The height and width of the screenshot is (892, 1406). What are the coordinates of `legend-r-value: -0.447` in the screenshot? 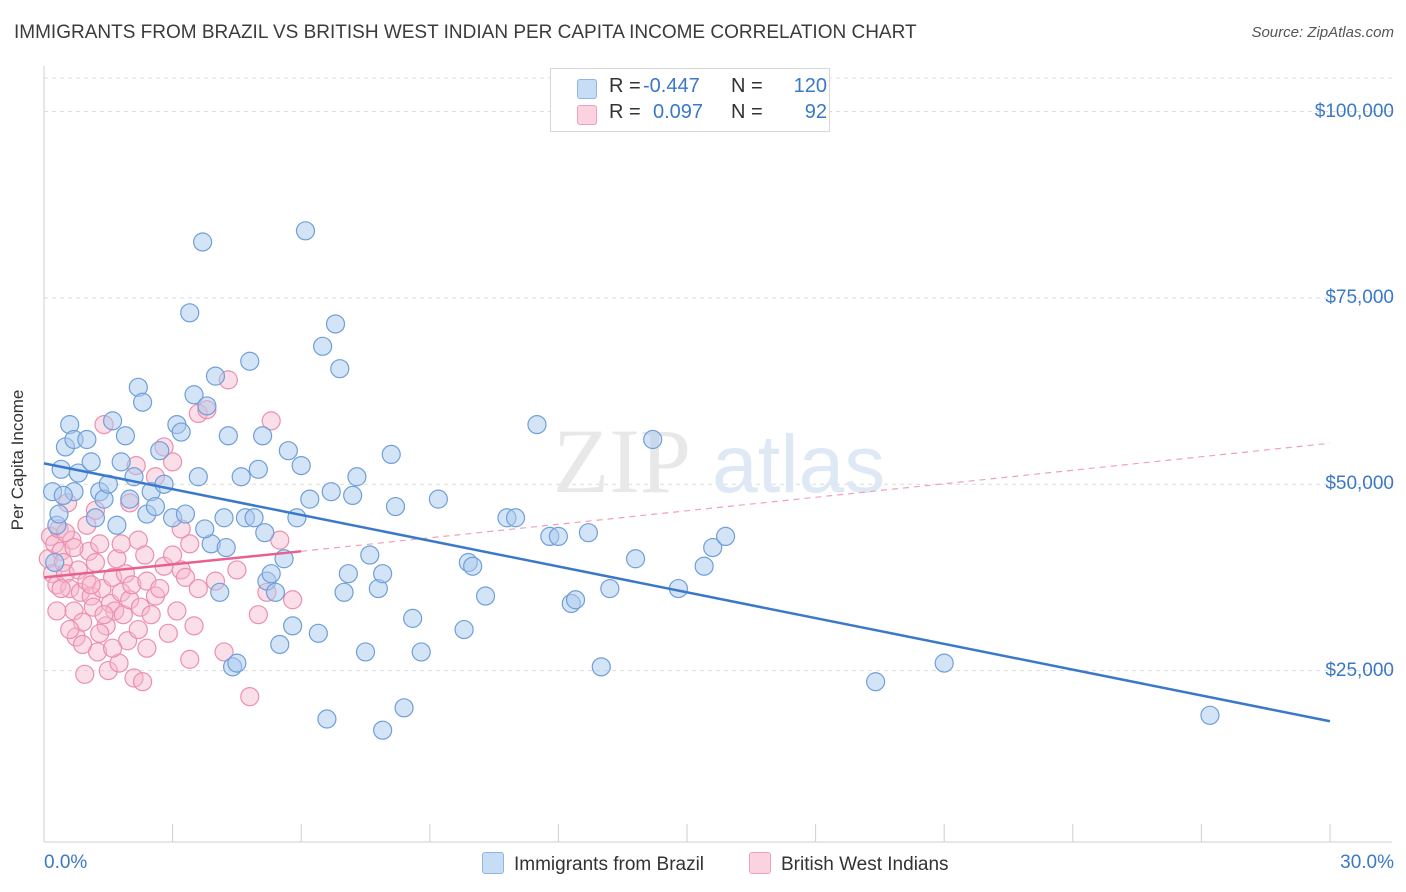 It's located at (671, 86).